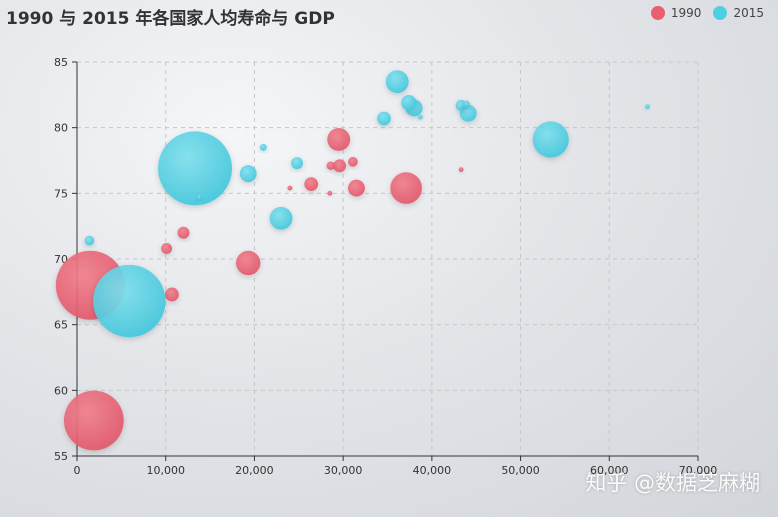 The height and width of the screenshot is (517, 778). What do you see at coordinates (77, 470) in the screenshot?
I see `x-tick-label: 0` at bounding box center [77, 470].